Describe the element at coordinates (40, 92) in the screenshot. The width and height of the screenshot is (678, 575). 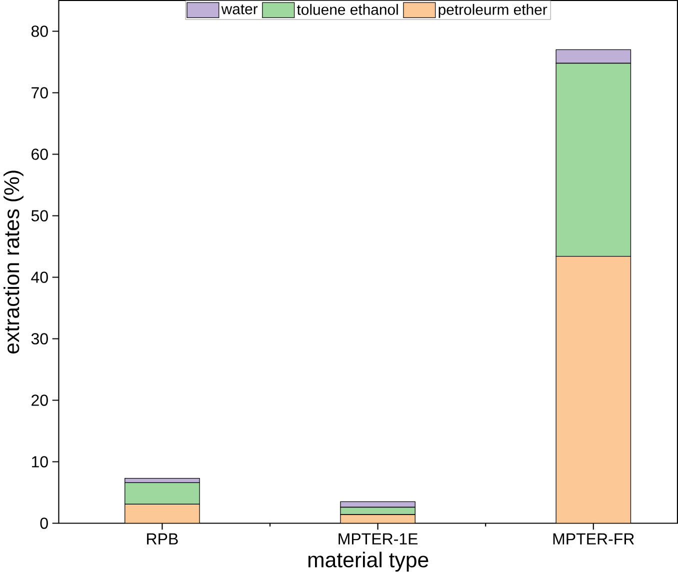
I see `y-tick-label: 70` at that location.